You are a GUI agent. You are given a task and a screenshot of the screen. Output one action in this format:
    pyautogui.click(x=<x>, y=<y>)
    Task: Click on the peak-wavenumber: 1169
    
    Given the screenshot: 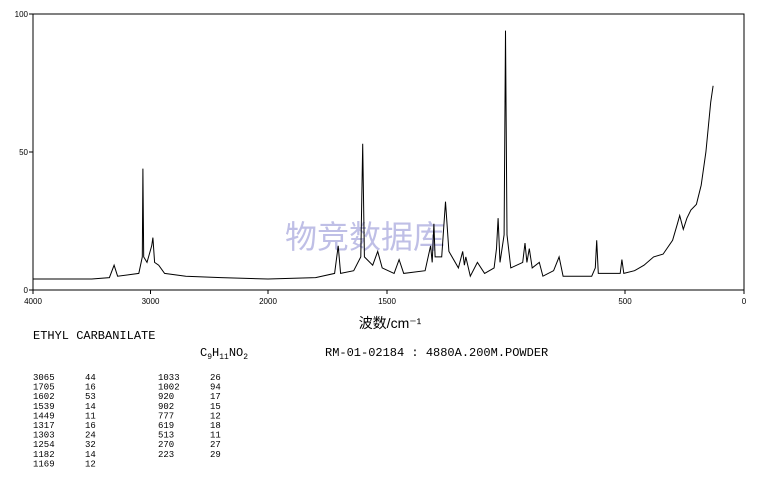 What is the action you would take?
    pyautogui.click(x=44, y=464)
    